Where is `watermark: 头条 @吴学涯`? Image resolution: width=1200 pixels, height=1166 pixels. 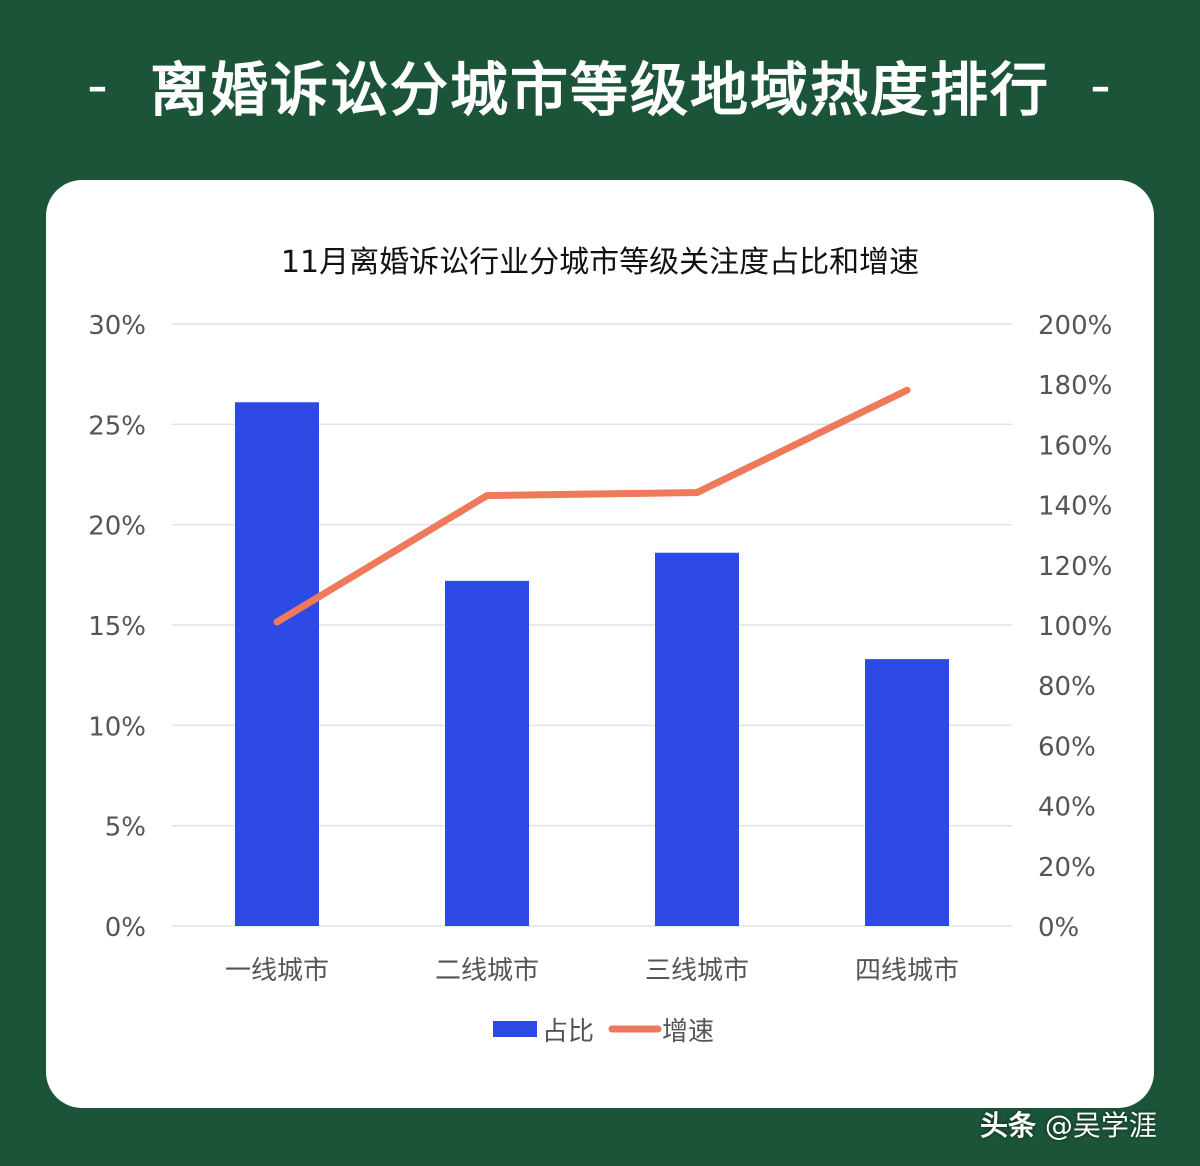 watermark: 头条 @吴学涯 is located at coordinates (1068, 1124).